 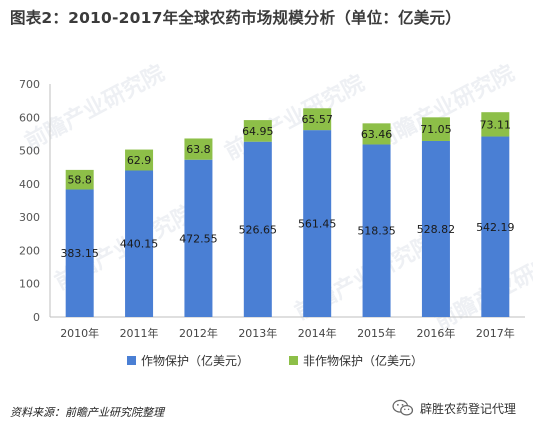 What do you see at coordinates (317, 333) in the screenshot?
I see `x-tick-label: 2014年` at bounding box center [317, 333].